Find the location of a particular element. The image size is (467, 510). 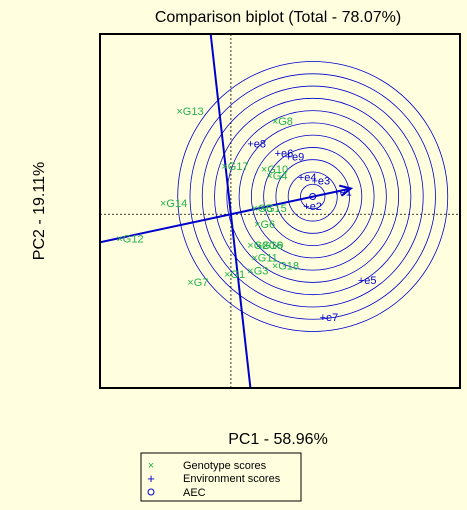

genotype-point-g12: ×G12 is located at coordinates (129, 239).